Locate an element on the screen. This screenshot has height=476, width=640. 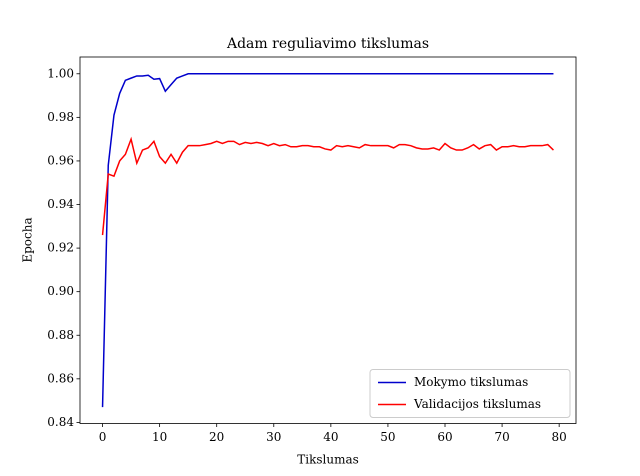
y-axis-label: Epocha is located at coordinates (28, 239).